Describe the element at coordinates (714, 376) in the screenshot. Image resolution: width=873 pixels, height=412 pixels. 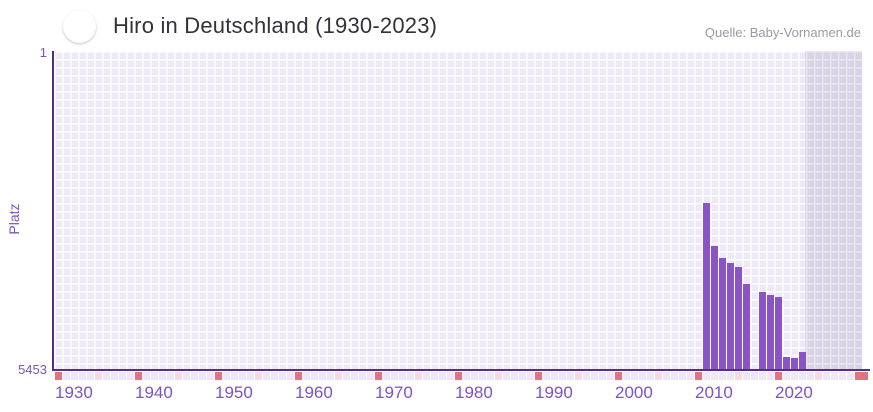
I see `x-tick-cell-2012` at that location.